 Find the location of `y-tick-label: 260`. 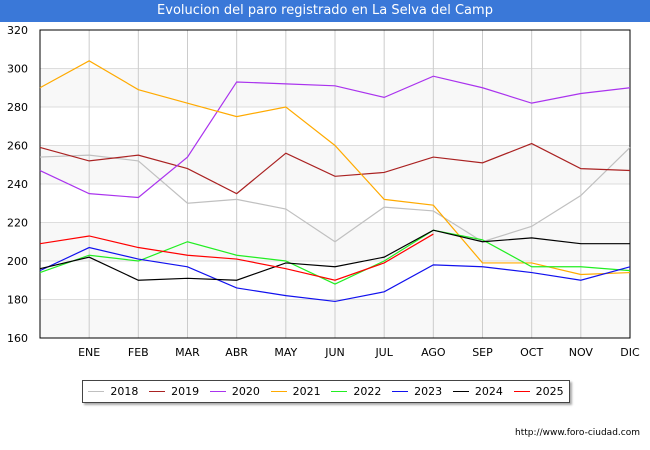

y-tick-label: 260 is located at coordinates (17, 146).